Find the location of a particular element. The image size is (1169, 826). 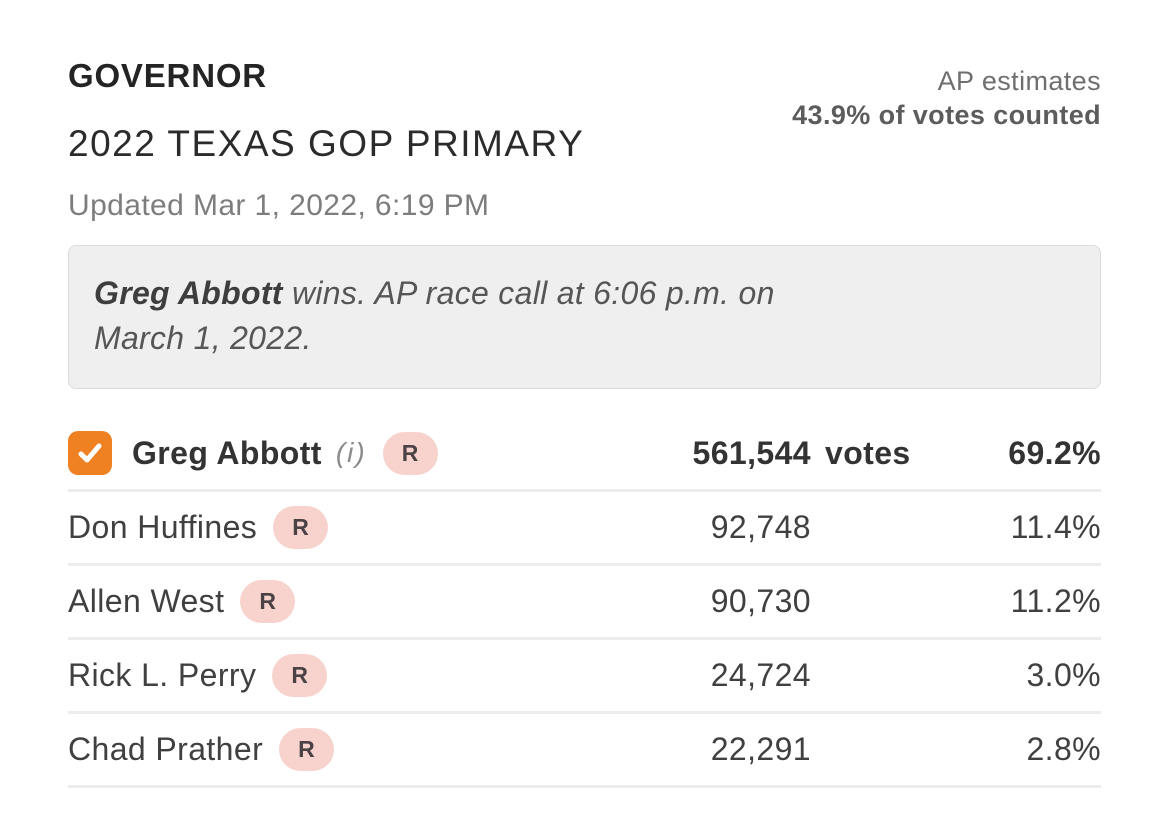

vote-percent: 2.8% is located at coordinates (1063, 748).